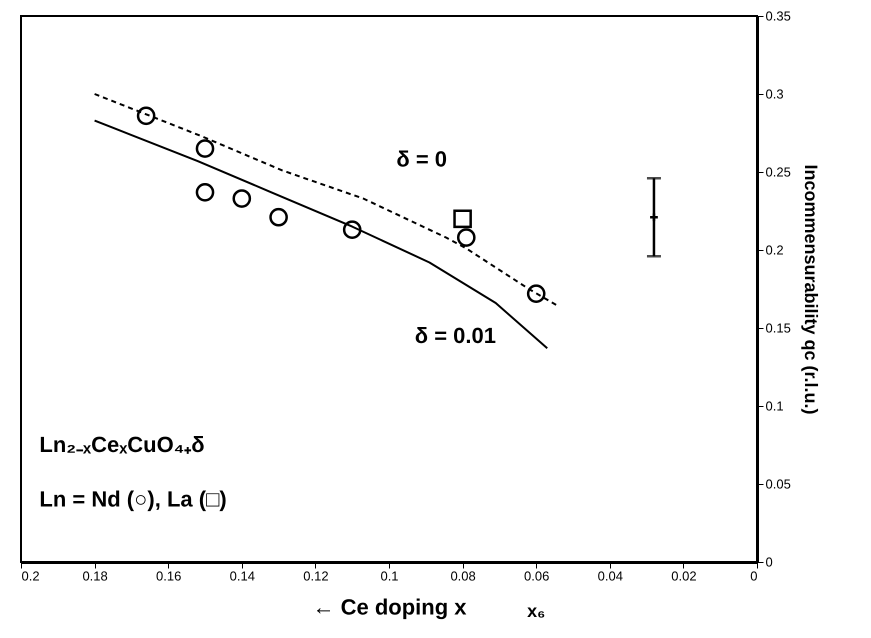 The height and width of the screenshot is (638, 871). Describe the element at coordinates (169, 576) in the screenshot. I see `x-tick-label: 0.16` at that location.